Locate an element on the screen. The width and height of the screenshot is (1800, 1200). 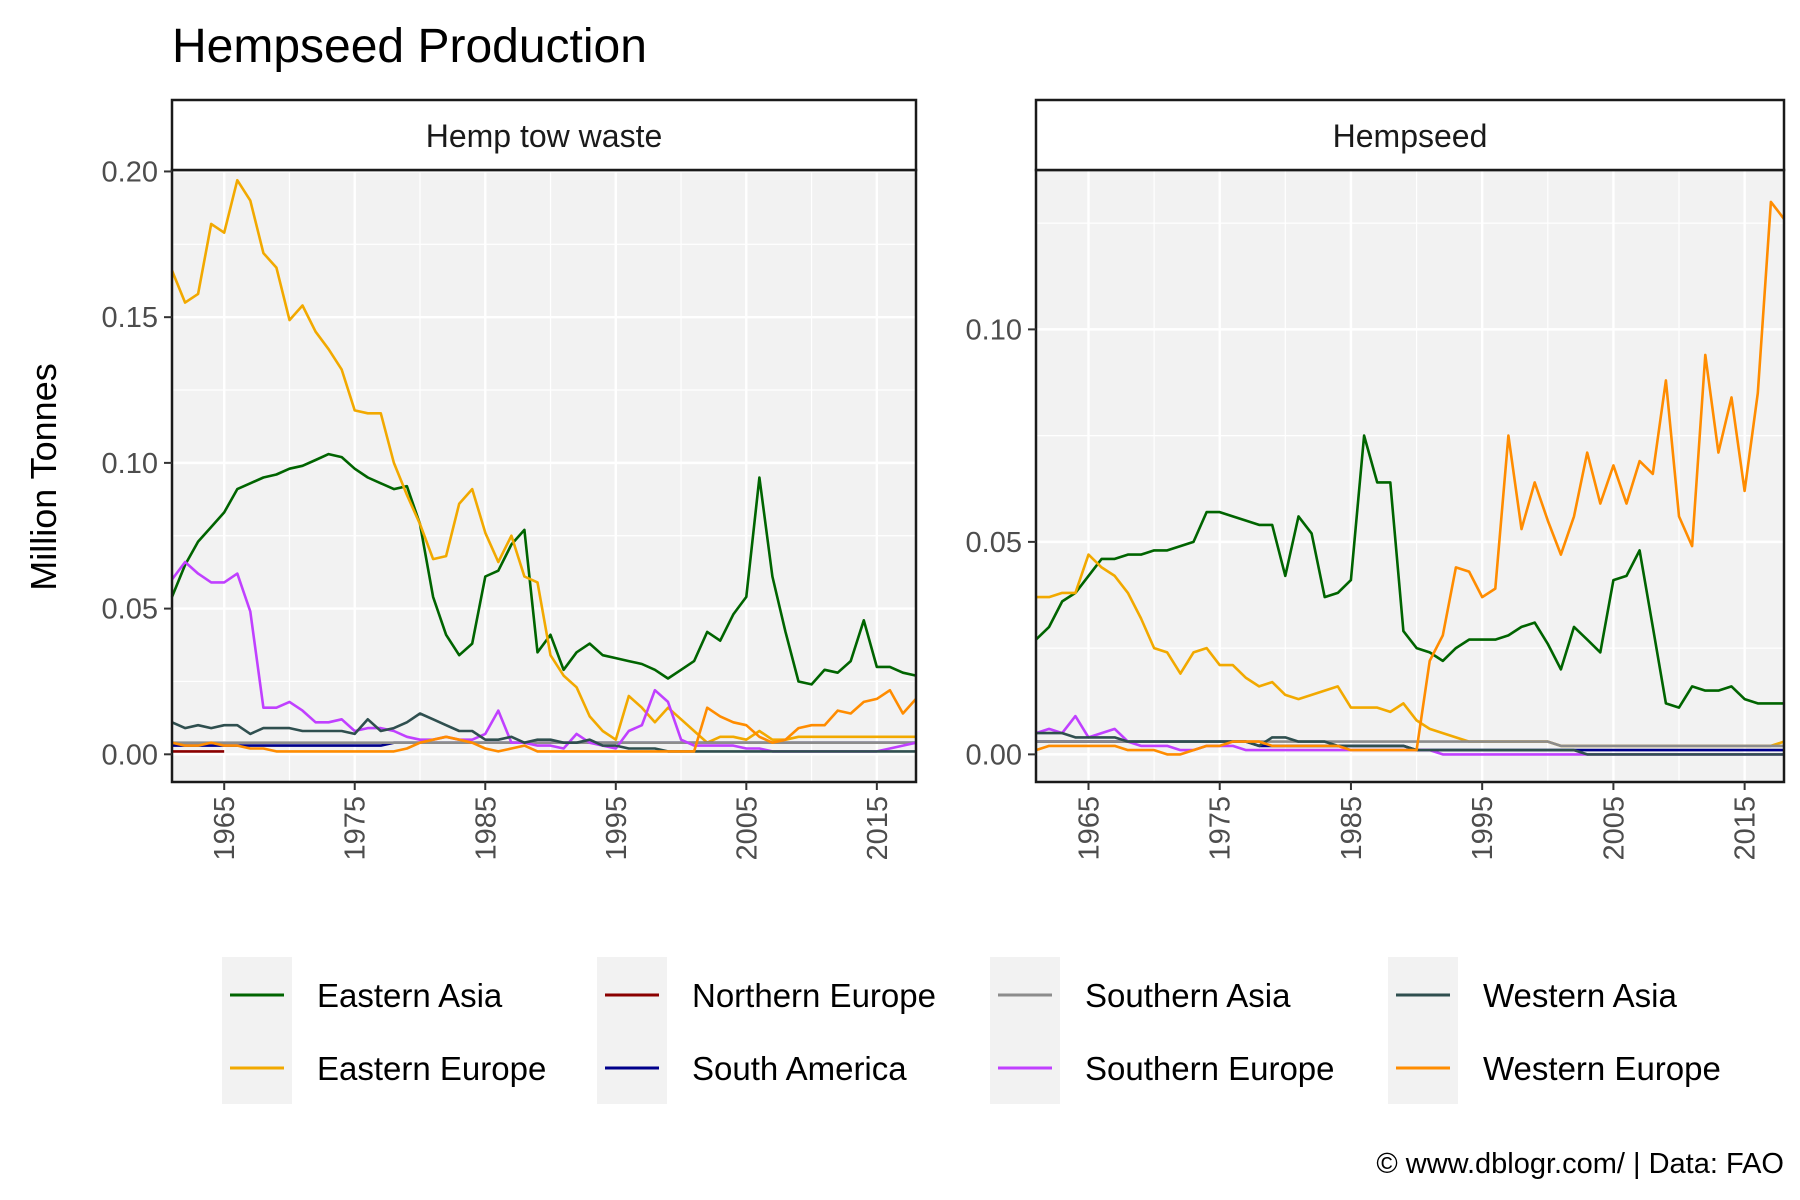
y-axis-title: Million Tonnes is located at coordinates (43, 476).